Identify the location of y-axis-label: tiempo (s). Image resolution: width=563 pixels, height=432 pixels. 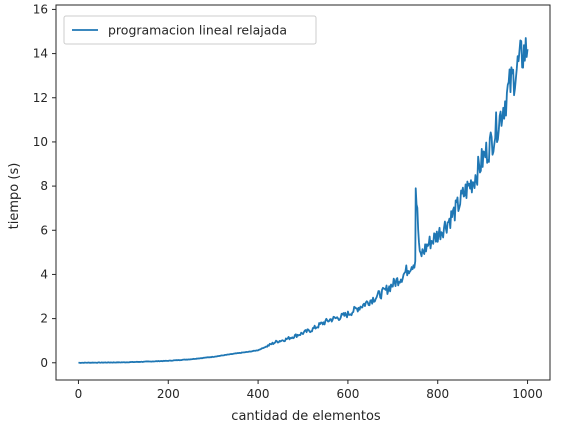
(14, 196).